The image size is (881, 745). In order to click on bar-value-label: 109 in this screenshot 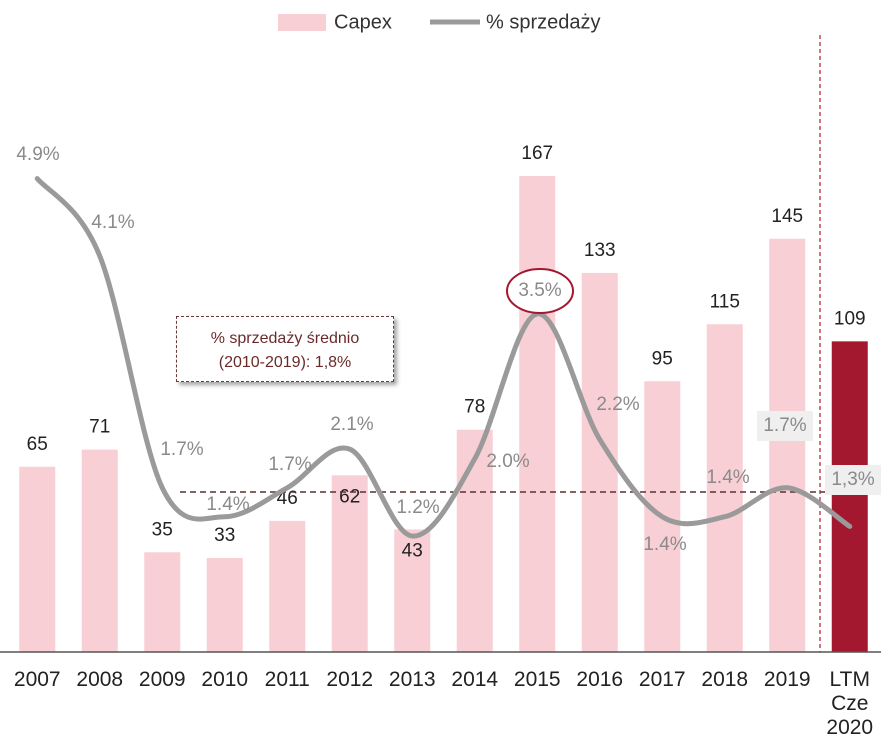, I will do `click(850, 318)`.